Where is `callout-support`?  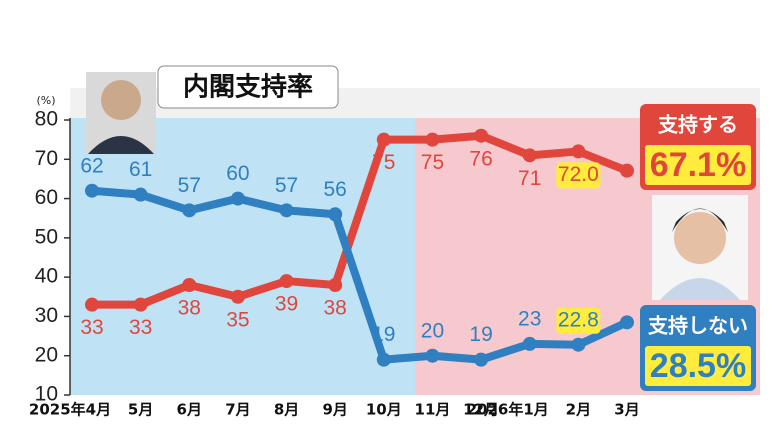
callout-support is located at coordinates (698, 147).